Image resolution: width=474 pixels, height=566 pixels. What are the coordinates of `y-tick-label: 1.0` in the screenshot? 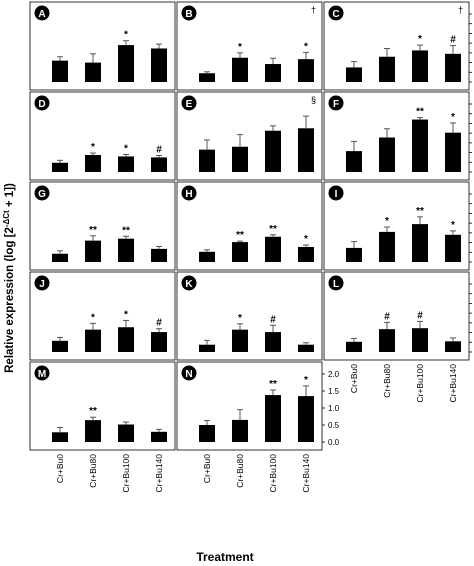 It's located at (334, 408).